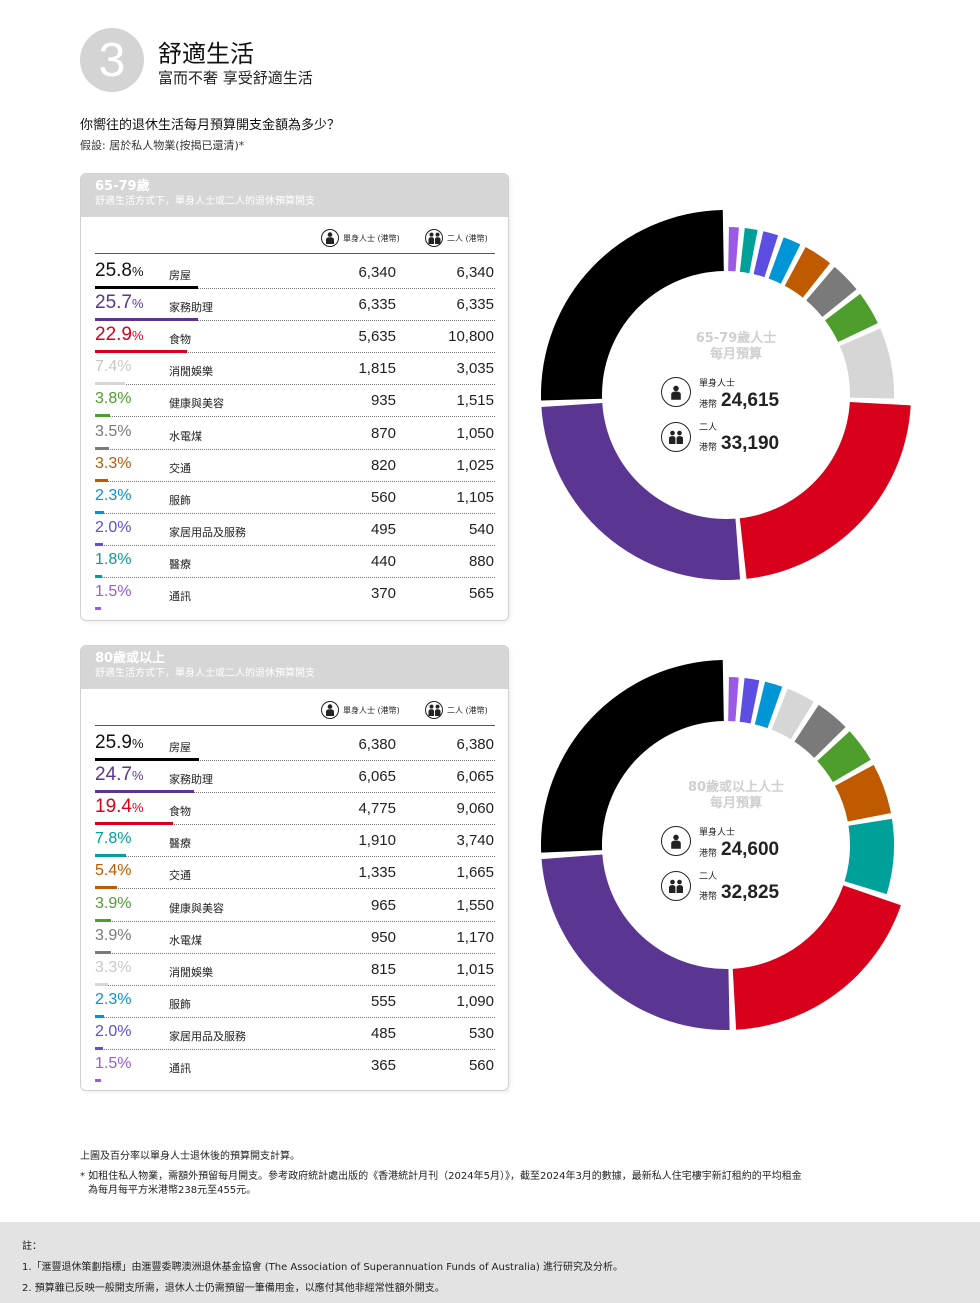 The image size is (980, 1303). I want to click on row-single-value: 440, so click(383, 561).